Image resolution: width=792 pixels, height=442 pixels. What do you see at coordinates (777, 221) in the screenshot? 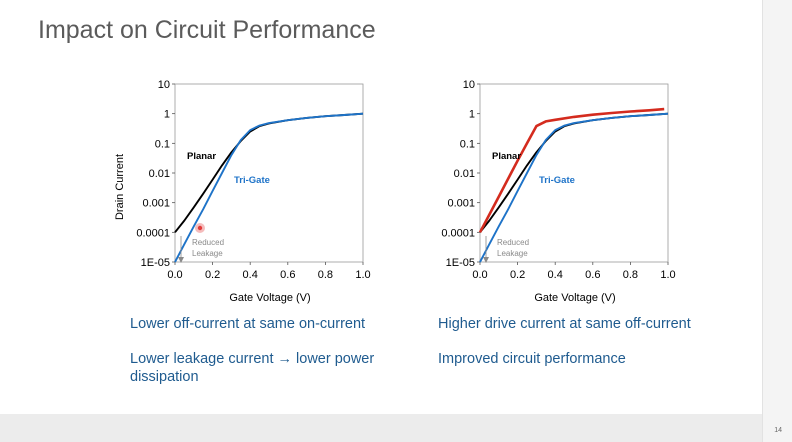
I see `side-panel-strip: 14` at bounding box center [777, 221].